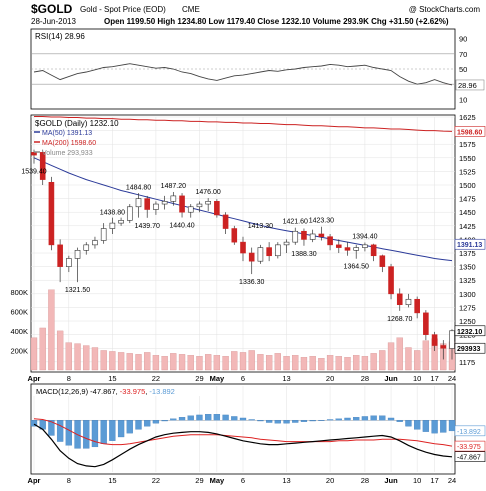 Image resolution: width=486 pixels, height=491 pixels. I want to click on price-tick-label: 1275, so click(467, 307).